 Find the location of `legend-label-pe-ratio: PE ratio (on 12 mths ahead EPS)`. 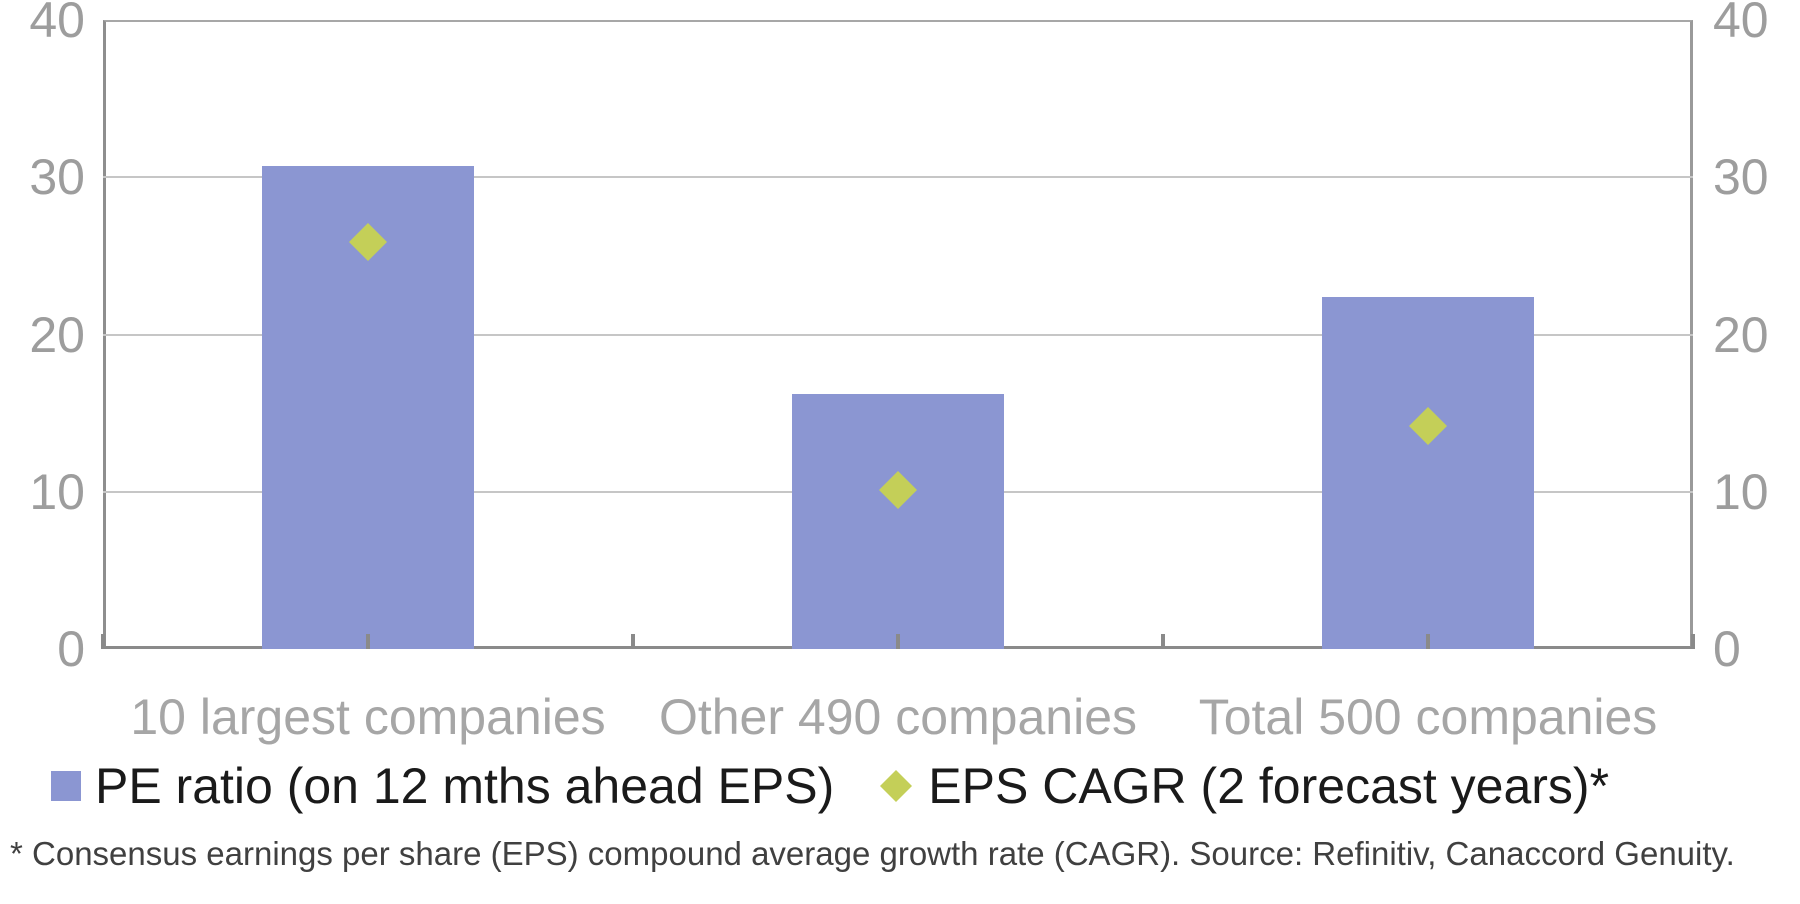

legend-label-pe-ratio: PE ratio (on 12 mths ahead EPS) is located at coordinates (464, 786).